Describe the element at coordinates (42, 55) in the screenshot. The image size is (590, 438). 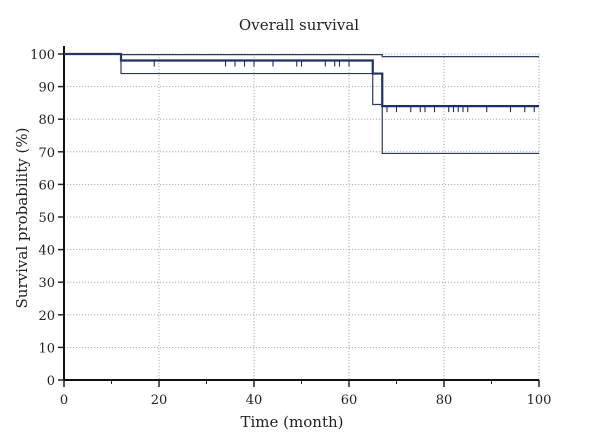
I see `y-tick-label: 100` at that location.